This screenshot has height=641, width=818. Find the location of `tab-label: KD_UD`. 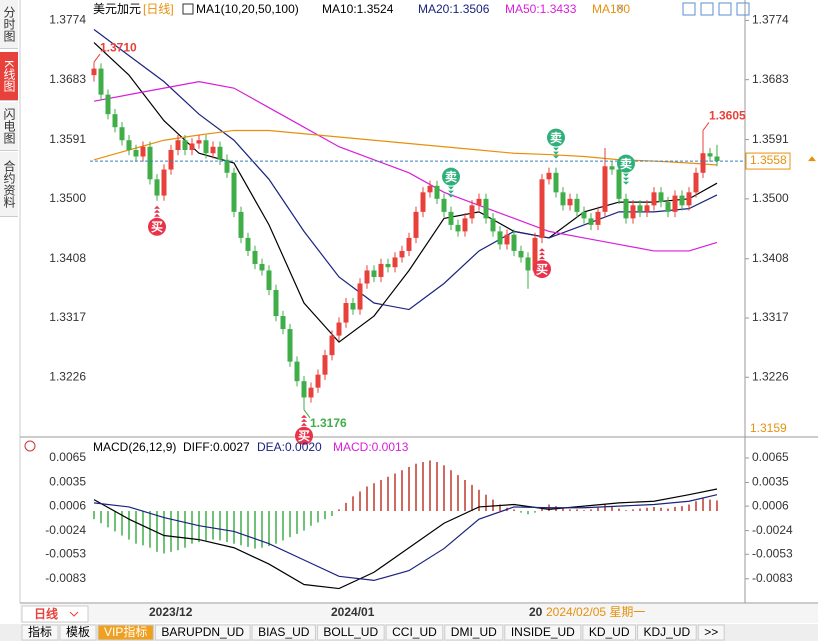

tab-label: KD_UD is located at coordinates (609, 632).